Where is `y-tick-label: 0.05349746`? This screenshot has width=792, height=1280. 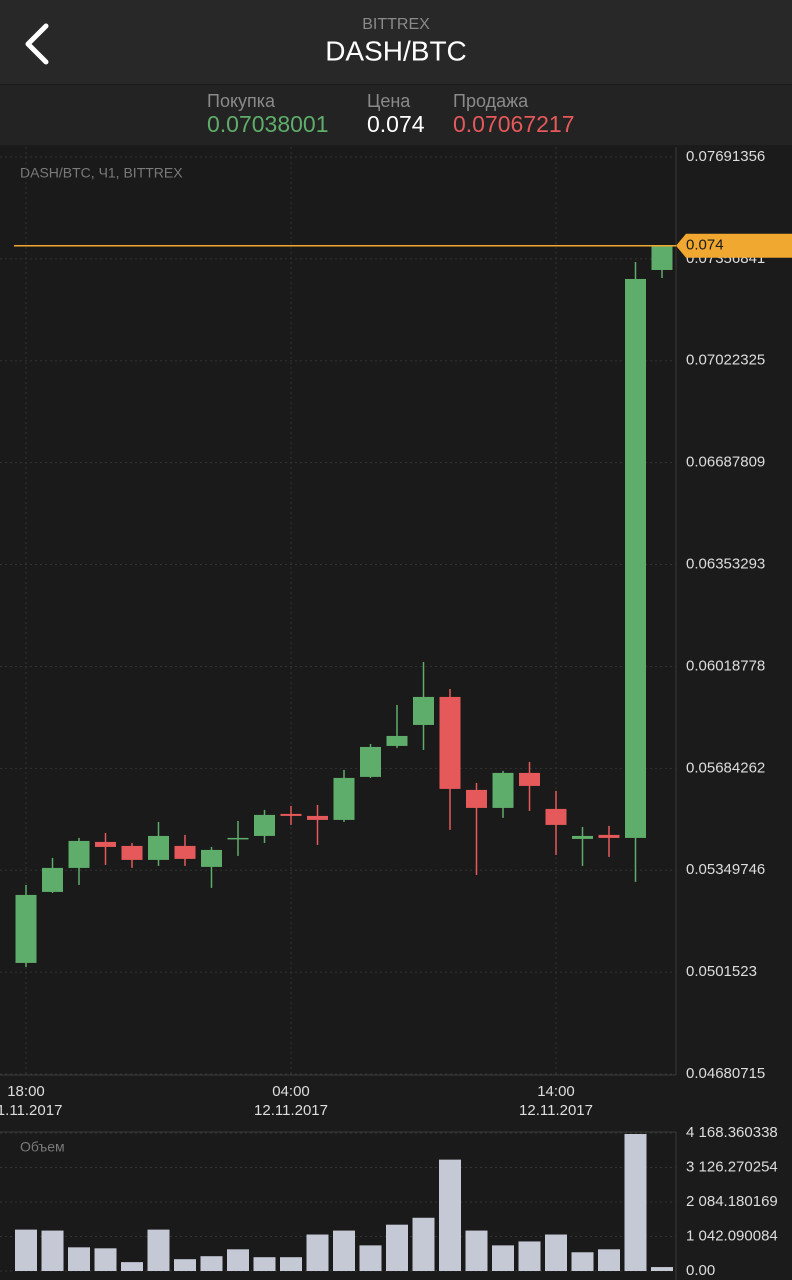
y-tick-label: 0.05349746 is located at coordinates (725, 869).